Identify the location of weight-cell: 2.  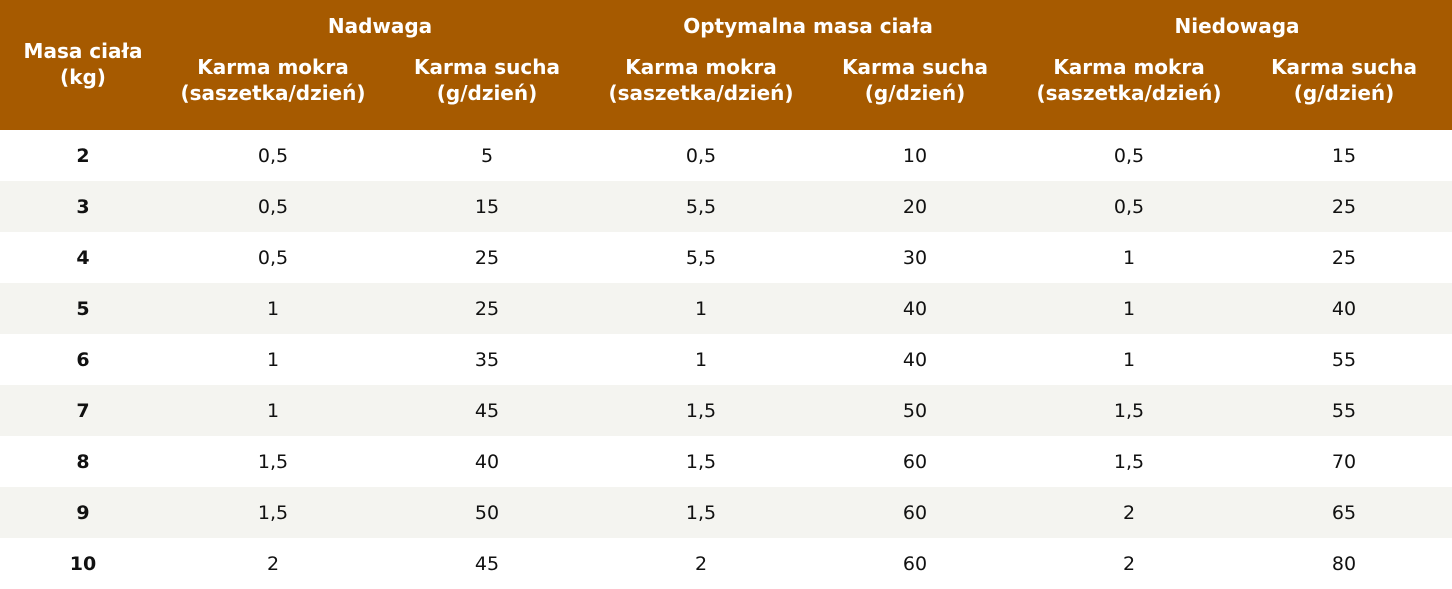
(83, 155).